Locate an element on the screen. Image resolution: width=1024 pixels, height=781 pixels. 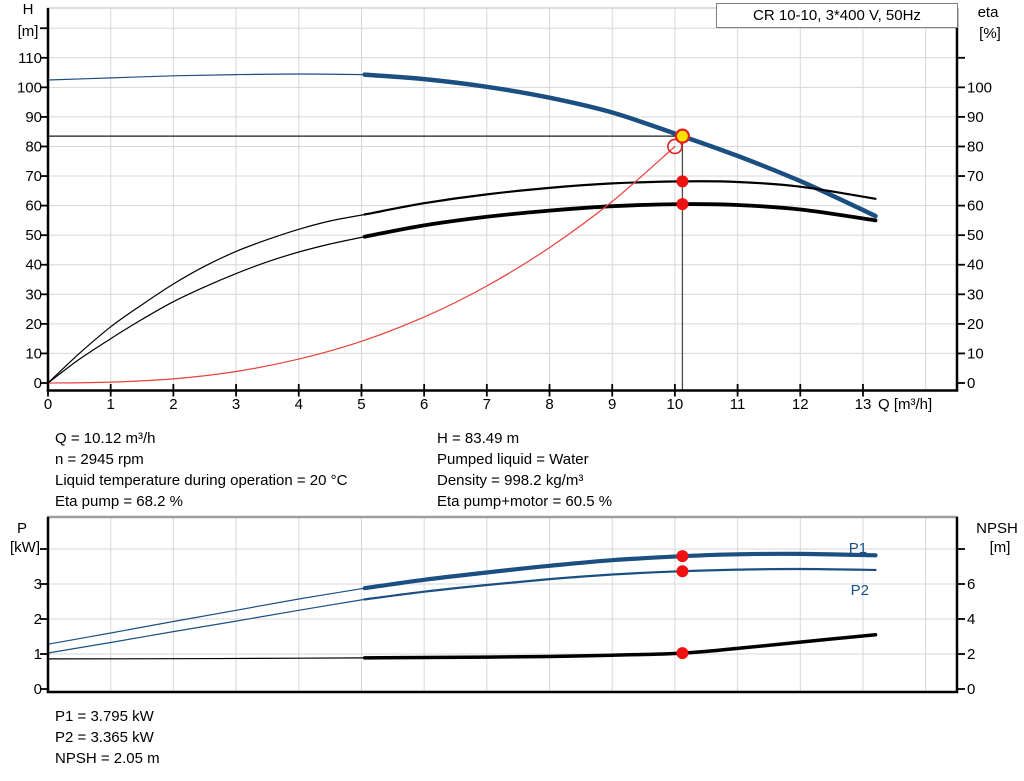
right-tick-label: 6 is located at coordinates (971, 584).